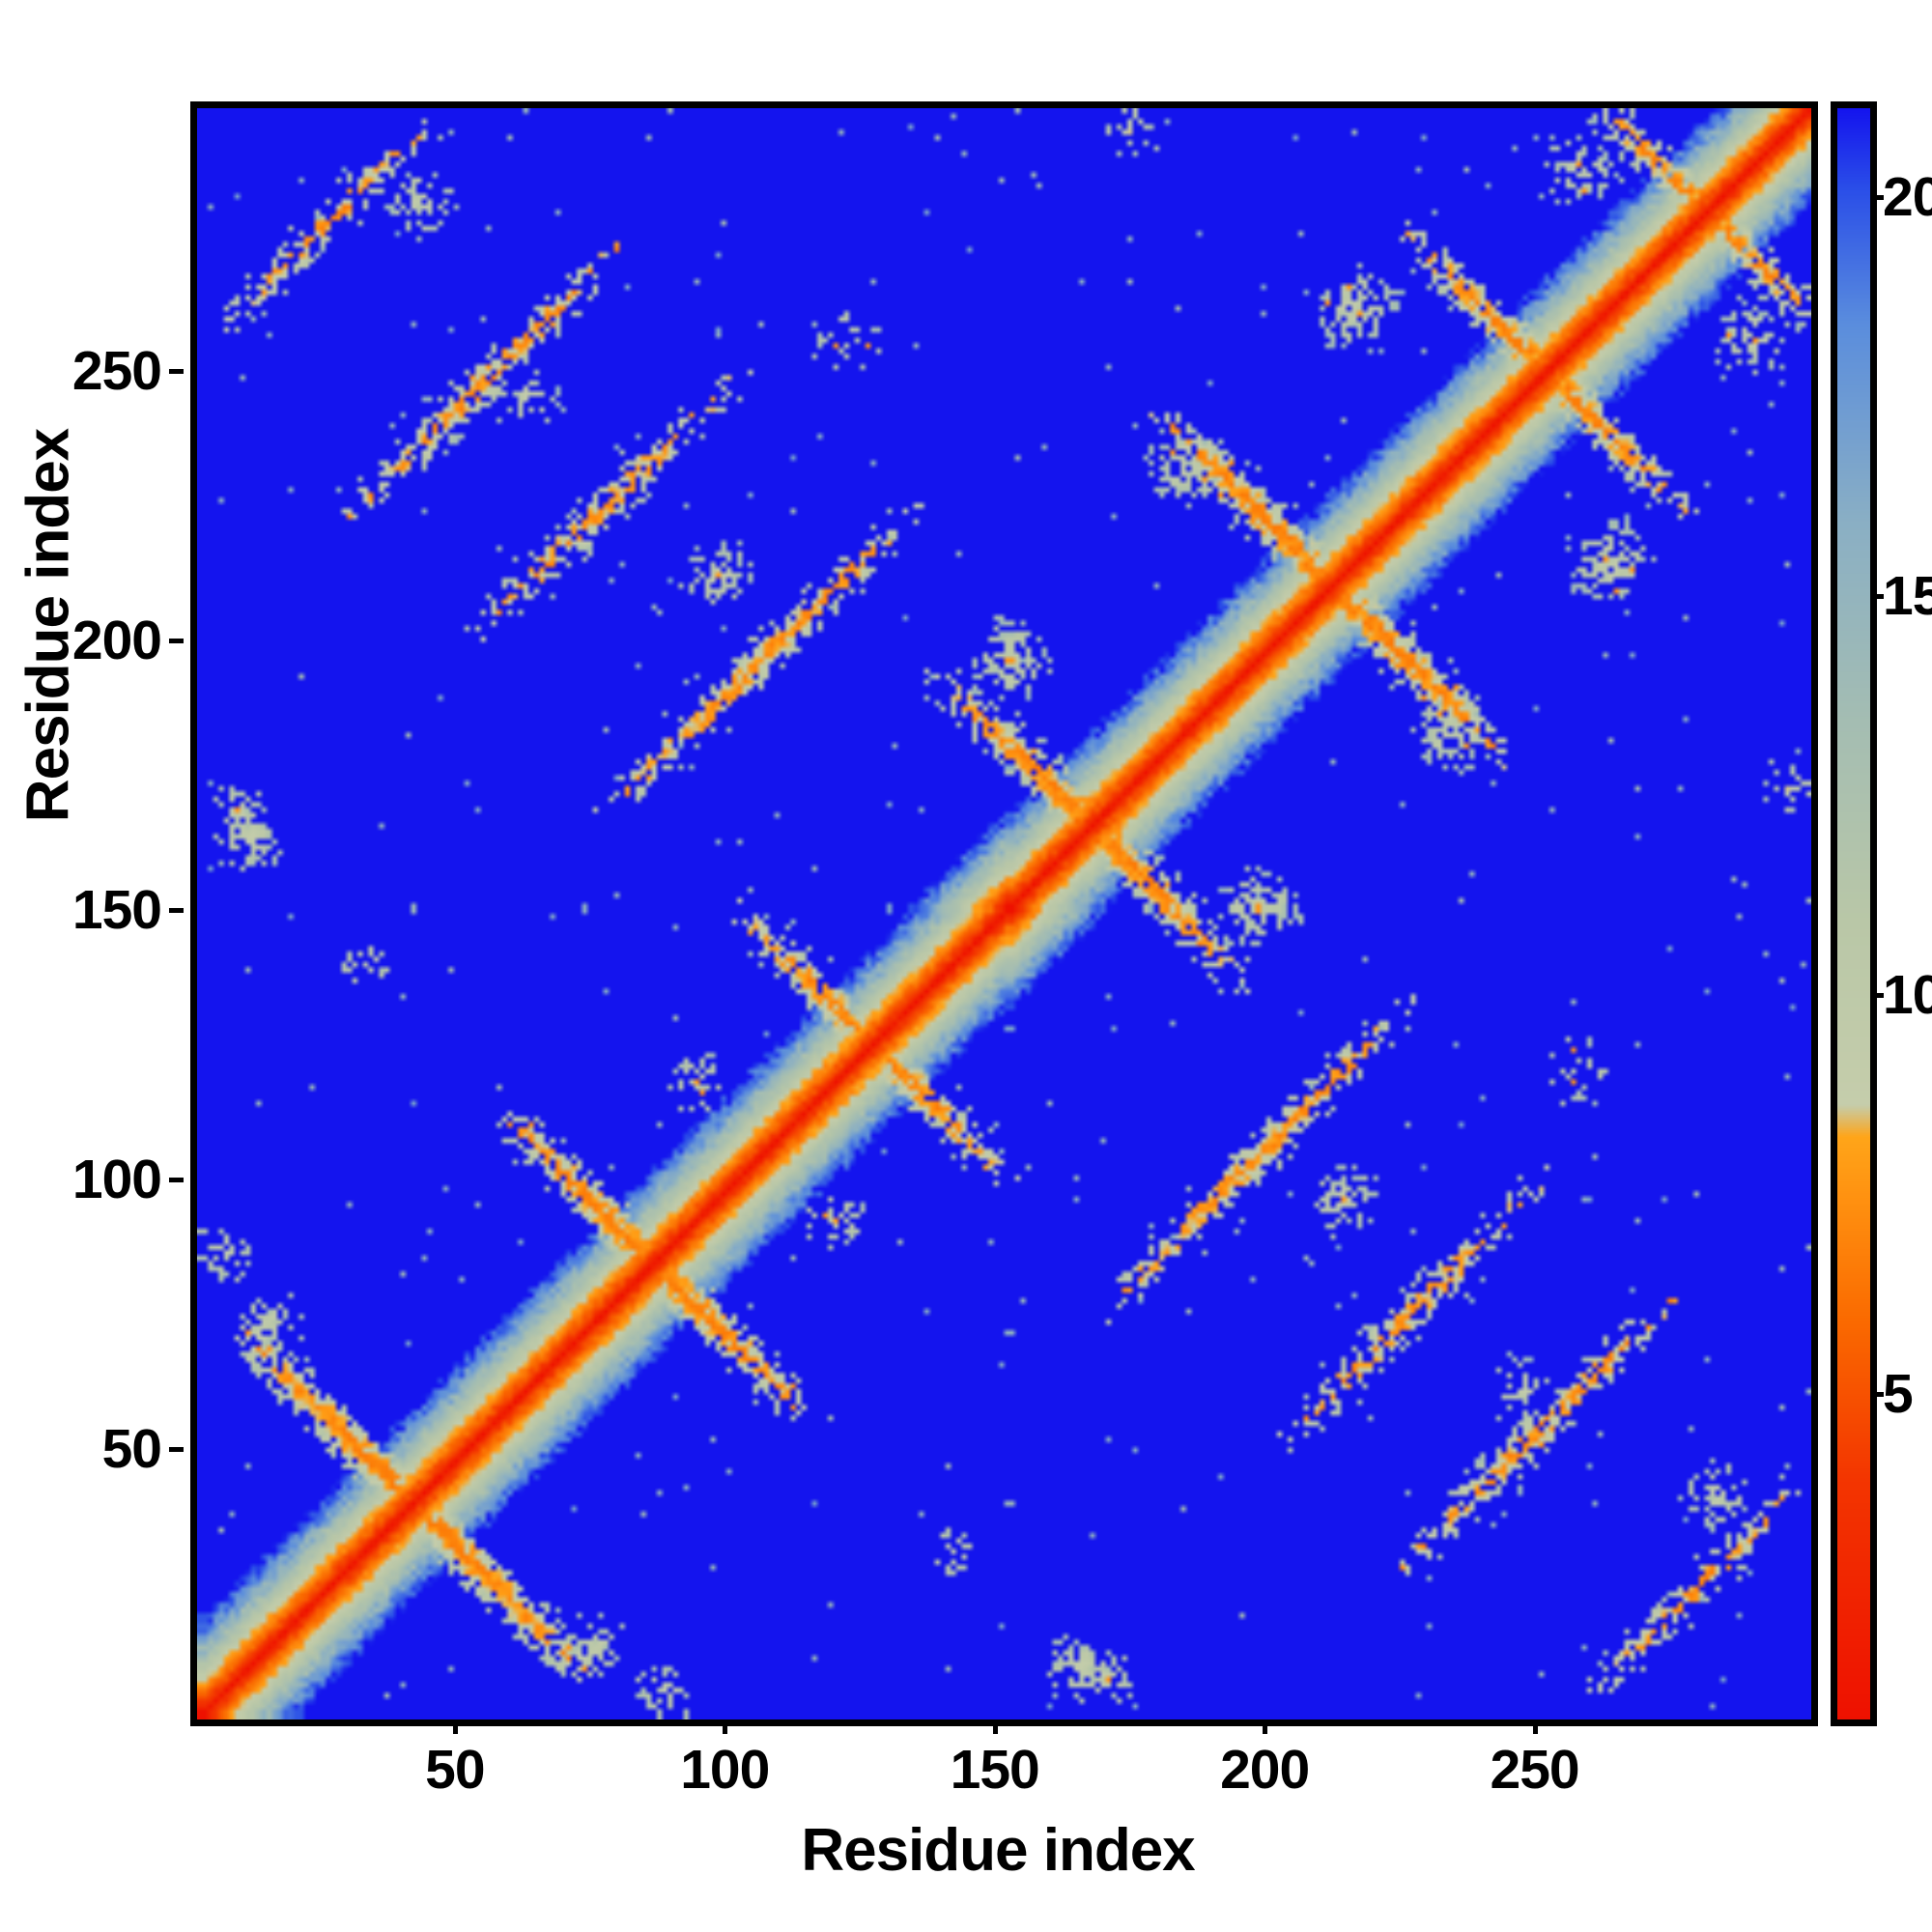 This screenshot has width=1932, height=1932. I want to click on y-axis-title: Residue index, so click(48, 625).